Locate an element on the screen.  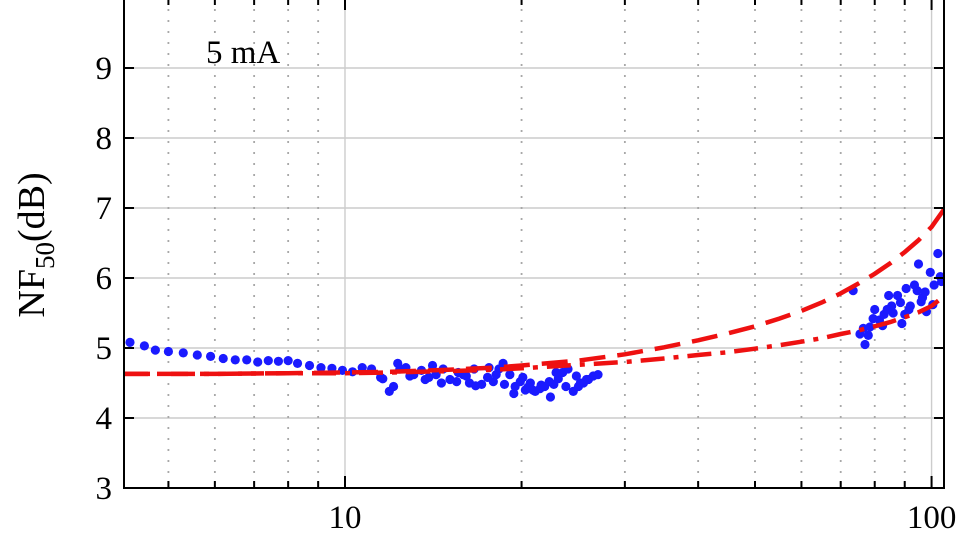
model-curve-dash-dot is located at coordinates (534, 335).